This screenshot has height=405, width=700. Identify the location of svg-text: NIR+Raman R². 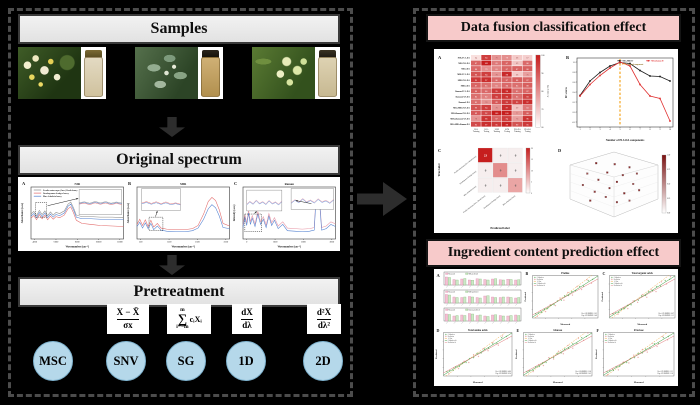
(657, 61).